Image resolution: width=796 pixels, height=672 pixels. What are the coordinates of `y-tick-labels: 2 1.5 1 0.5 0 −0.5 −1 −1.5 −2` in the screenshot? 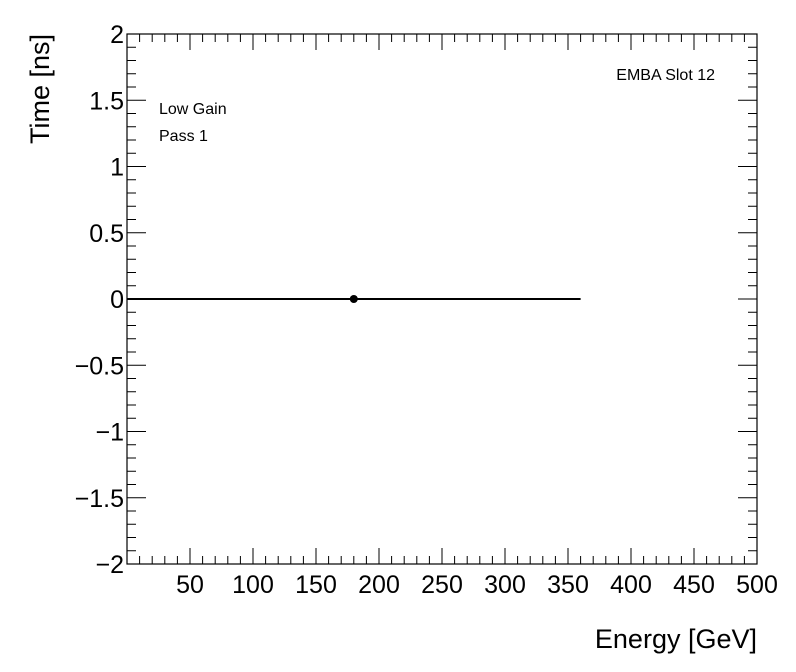 It's located at (99, 300).